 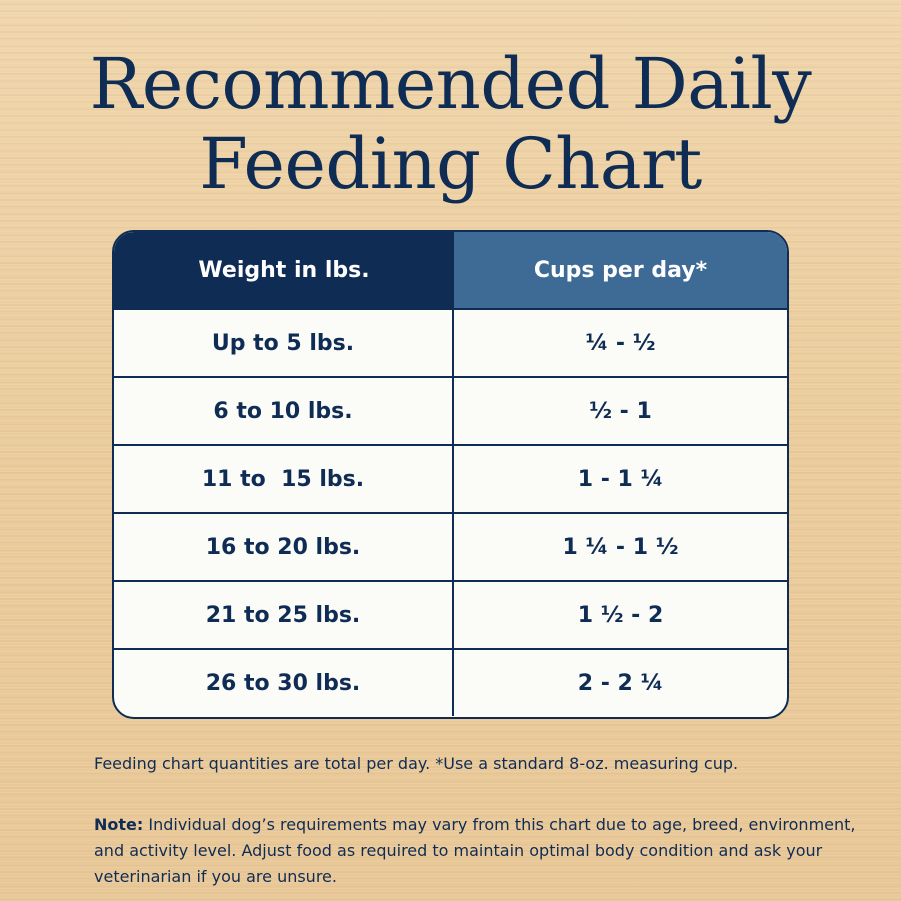 What do you see at coordinates (620, 270) in the screenshot?
I see `header-cups: Cups per day*` at bounding box center [620, 270].